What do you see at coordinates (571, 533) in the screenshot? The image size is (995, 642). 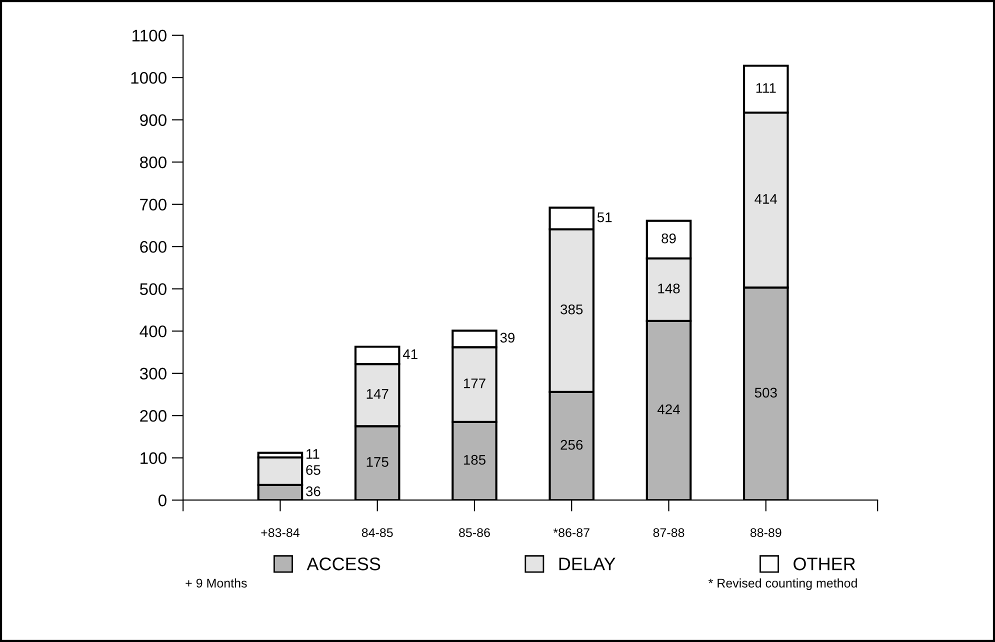 I see `x-tick-label: *86-87` at bounding box center [571, 533].